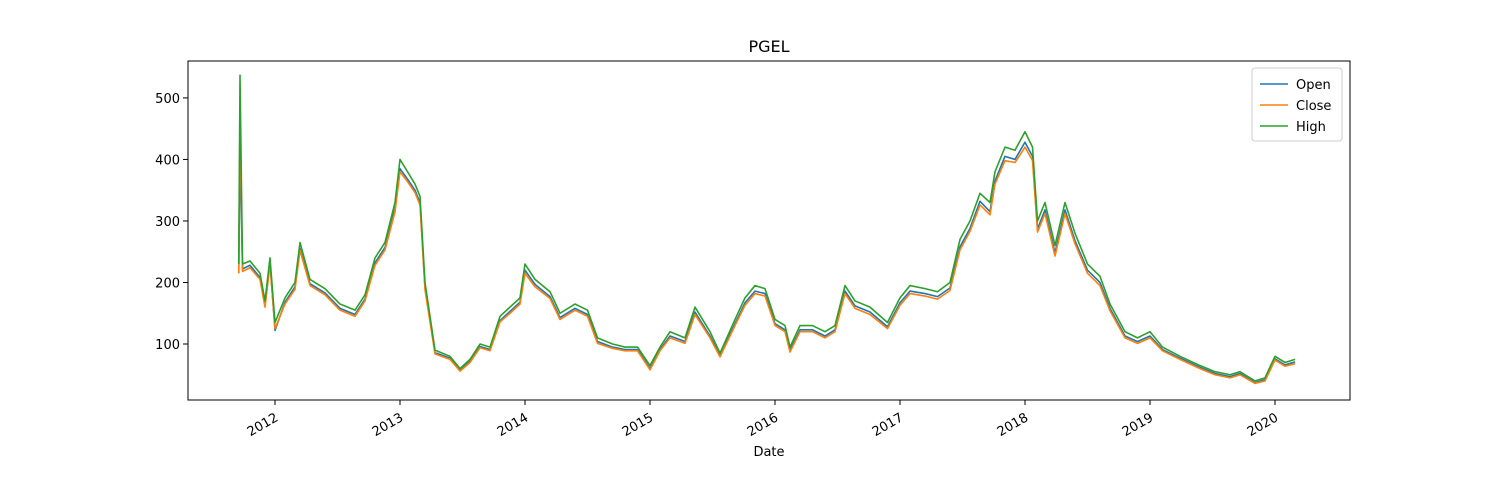 The image size is (1500, 504). Describe the element at coordinates (167, 99) in the screenshot. I see `y-tick-label: 500` at that location.